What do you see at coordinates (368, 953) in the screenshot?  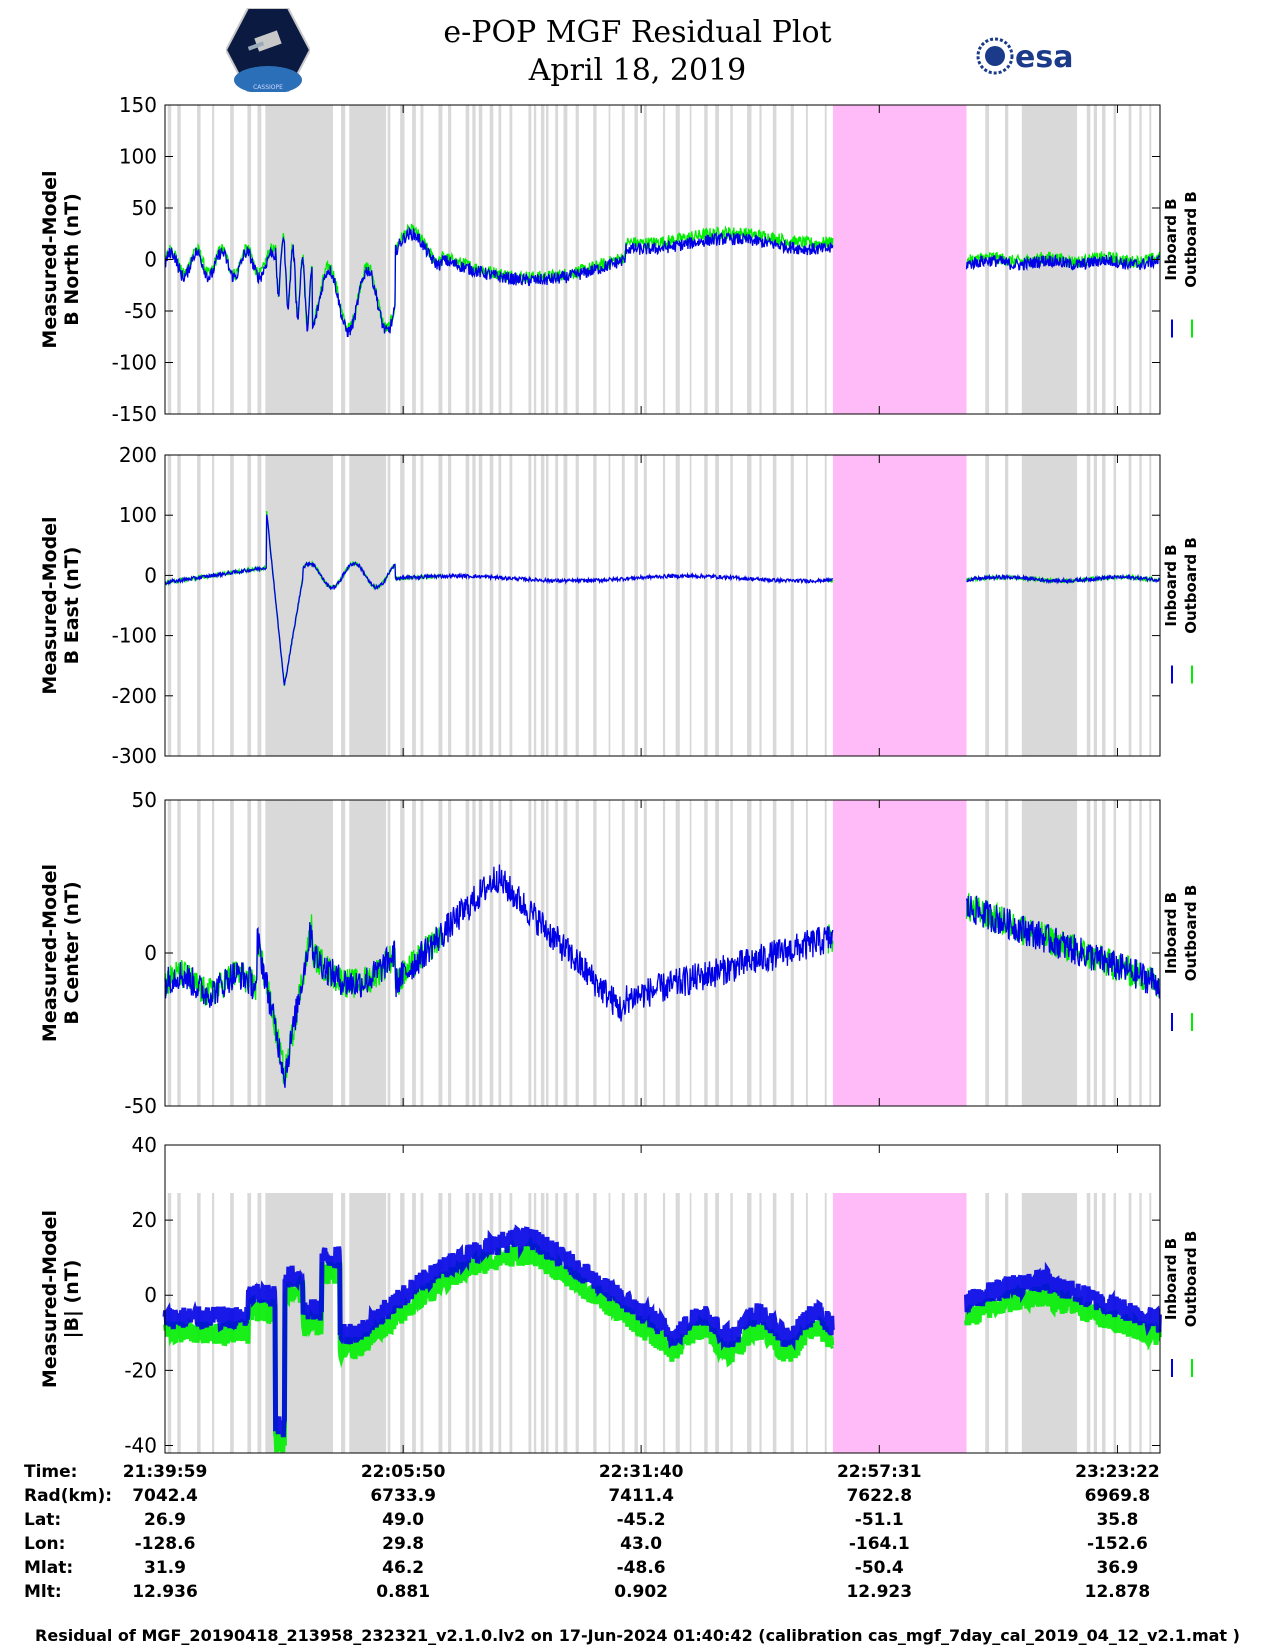 I see `gray-region` at bounding box center [368, 953].